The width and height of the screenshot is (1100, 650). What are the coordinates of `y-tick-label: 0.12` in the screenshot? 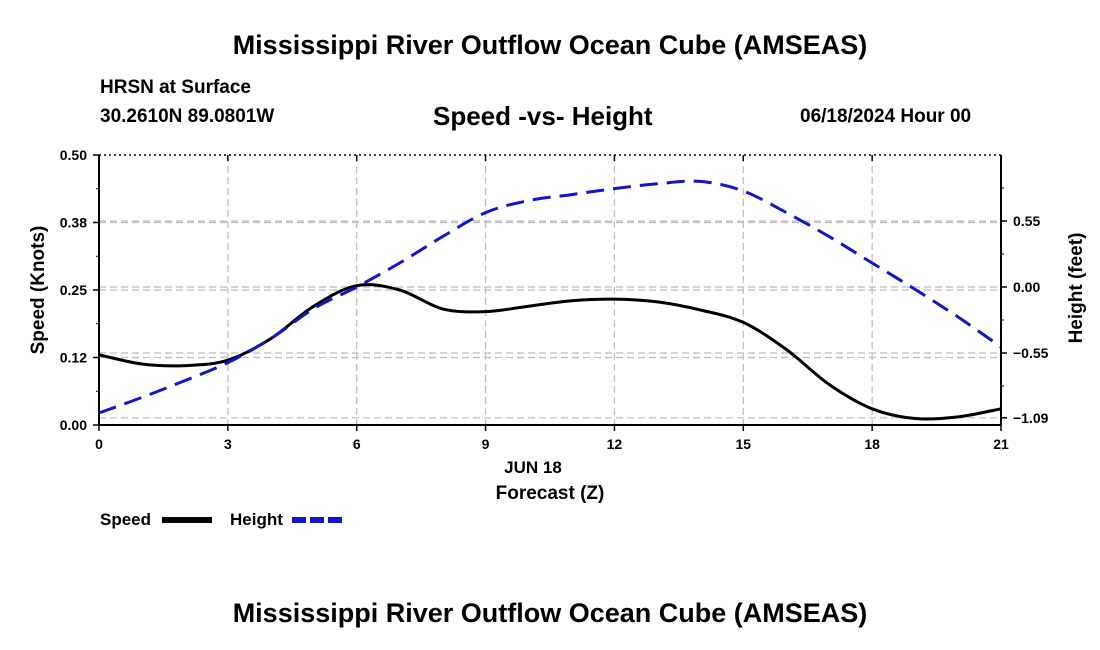 It's located at (73, 358).